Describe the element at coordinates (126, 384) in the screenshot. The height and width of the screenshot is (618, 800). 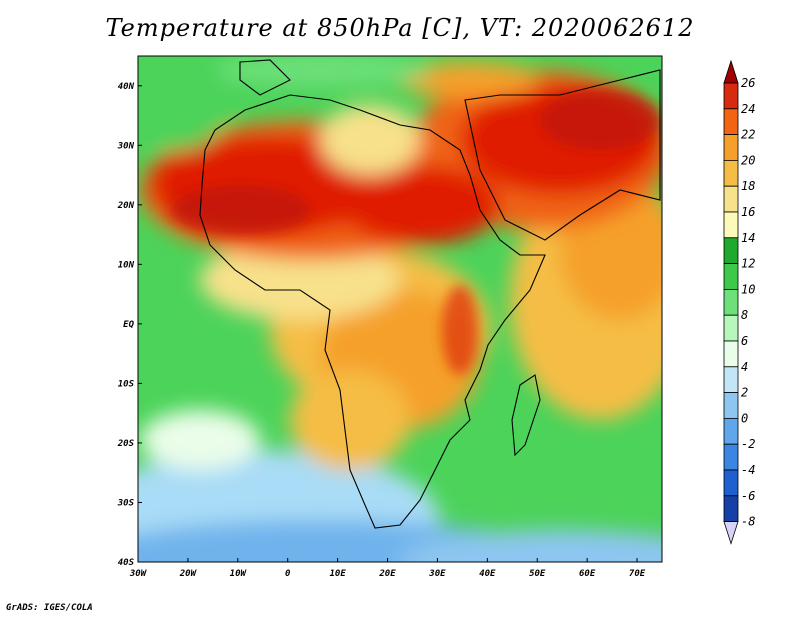
I see `lat-tick-label: 10S` at that location.